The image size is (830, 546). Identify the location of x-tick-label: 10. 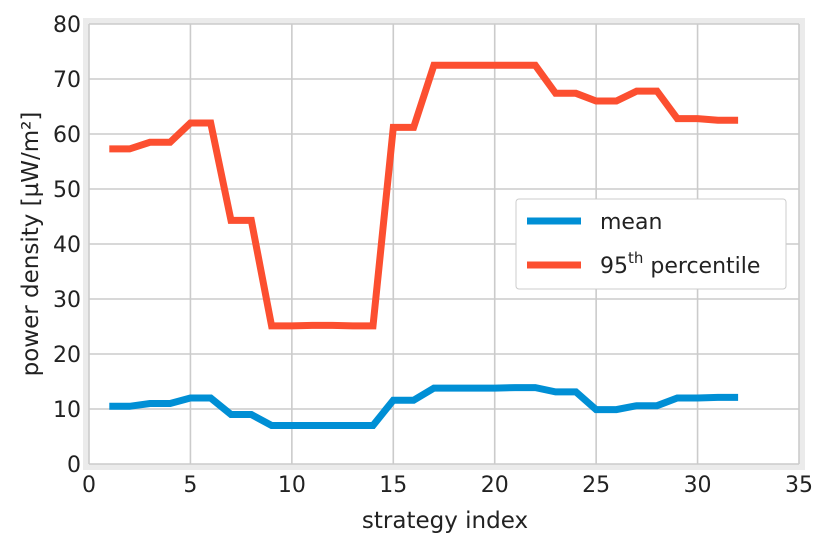
(292, 485).